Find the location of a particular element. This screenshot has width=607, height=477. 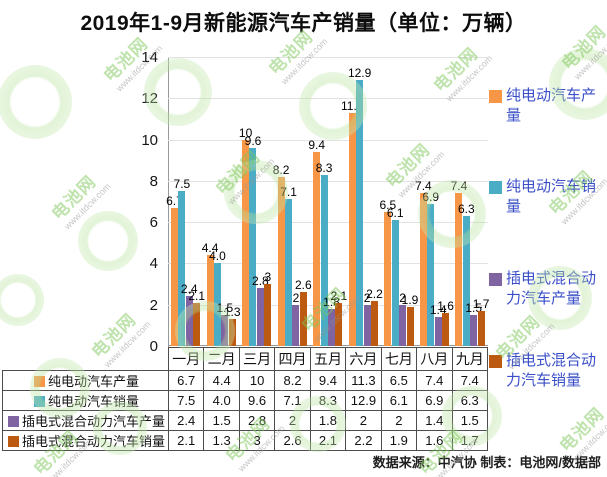

value-cell: 8.3 is located at coordinates (328, 400).